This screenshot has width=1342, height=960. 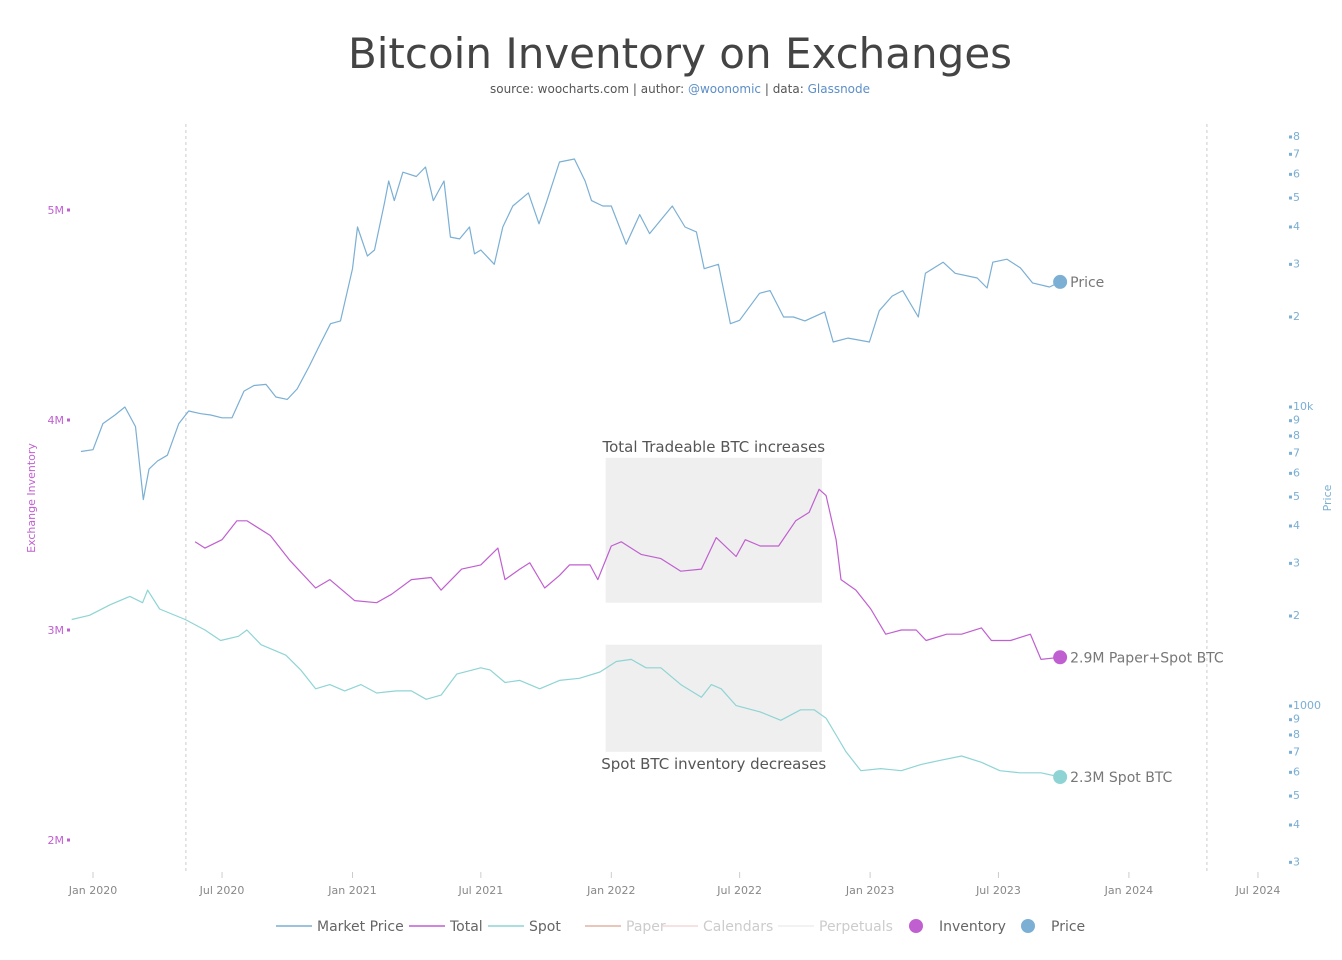 What do you see at coordinates (1258, 890) in the screenshot?
I see `x-tick-label: Jul 2024` at bounding box center [1258, 890].